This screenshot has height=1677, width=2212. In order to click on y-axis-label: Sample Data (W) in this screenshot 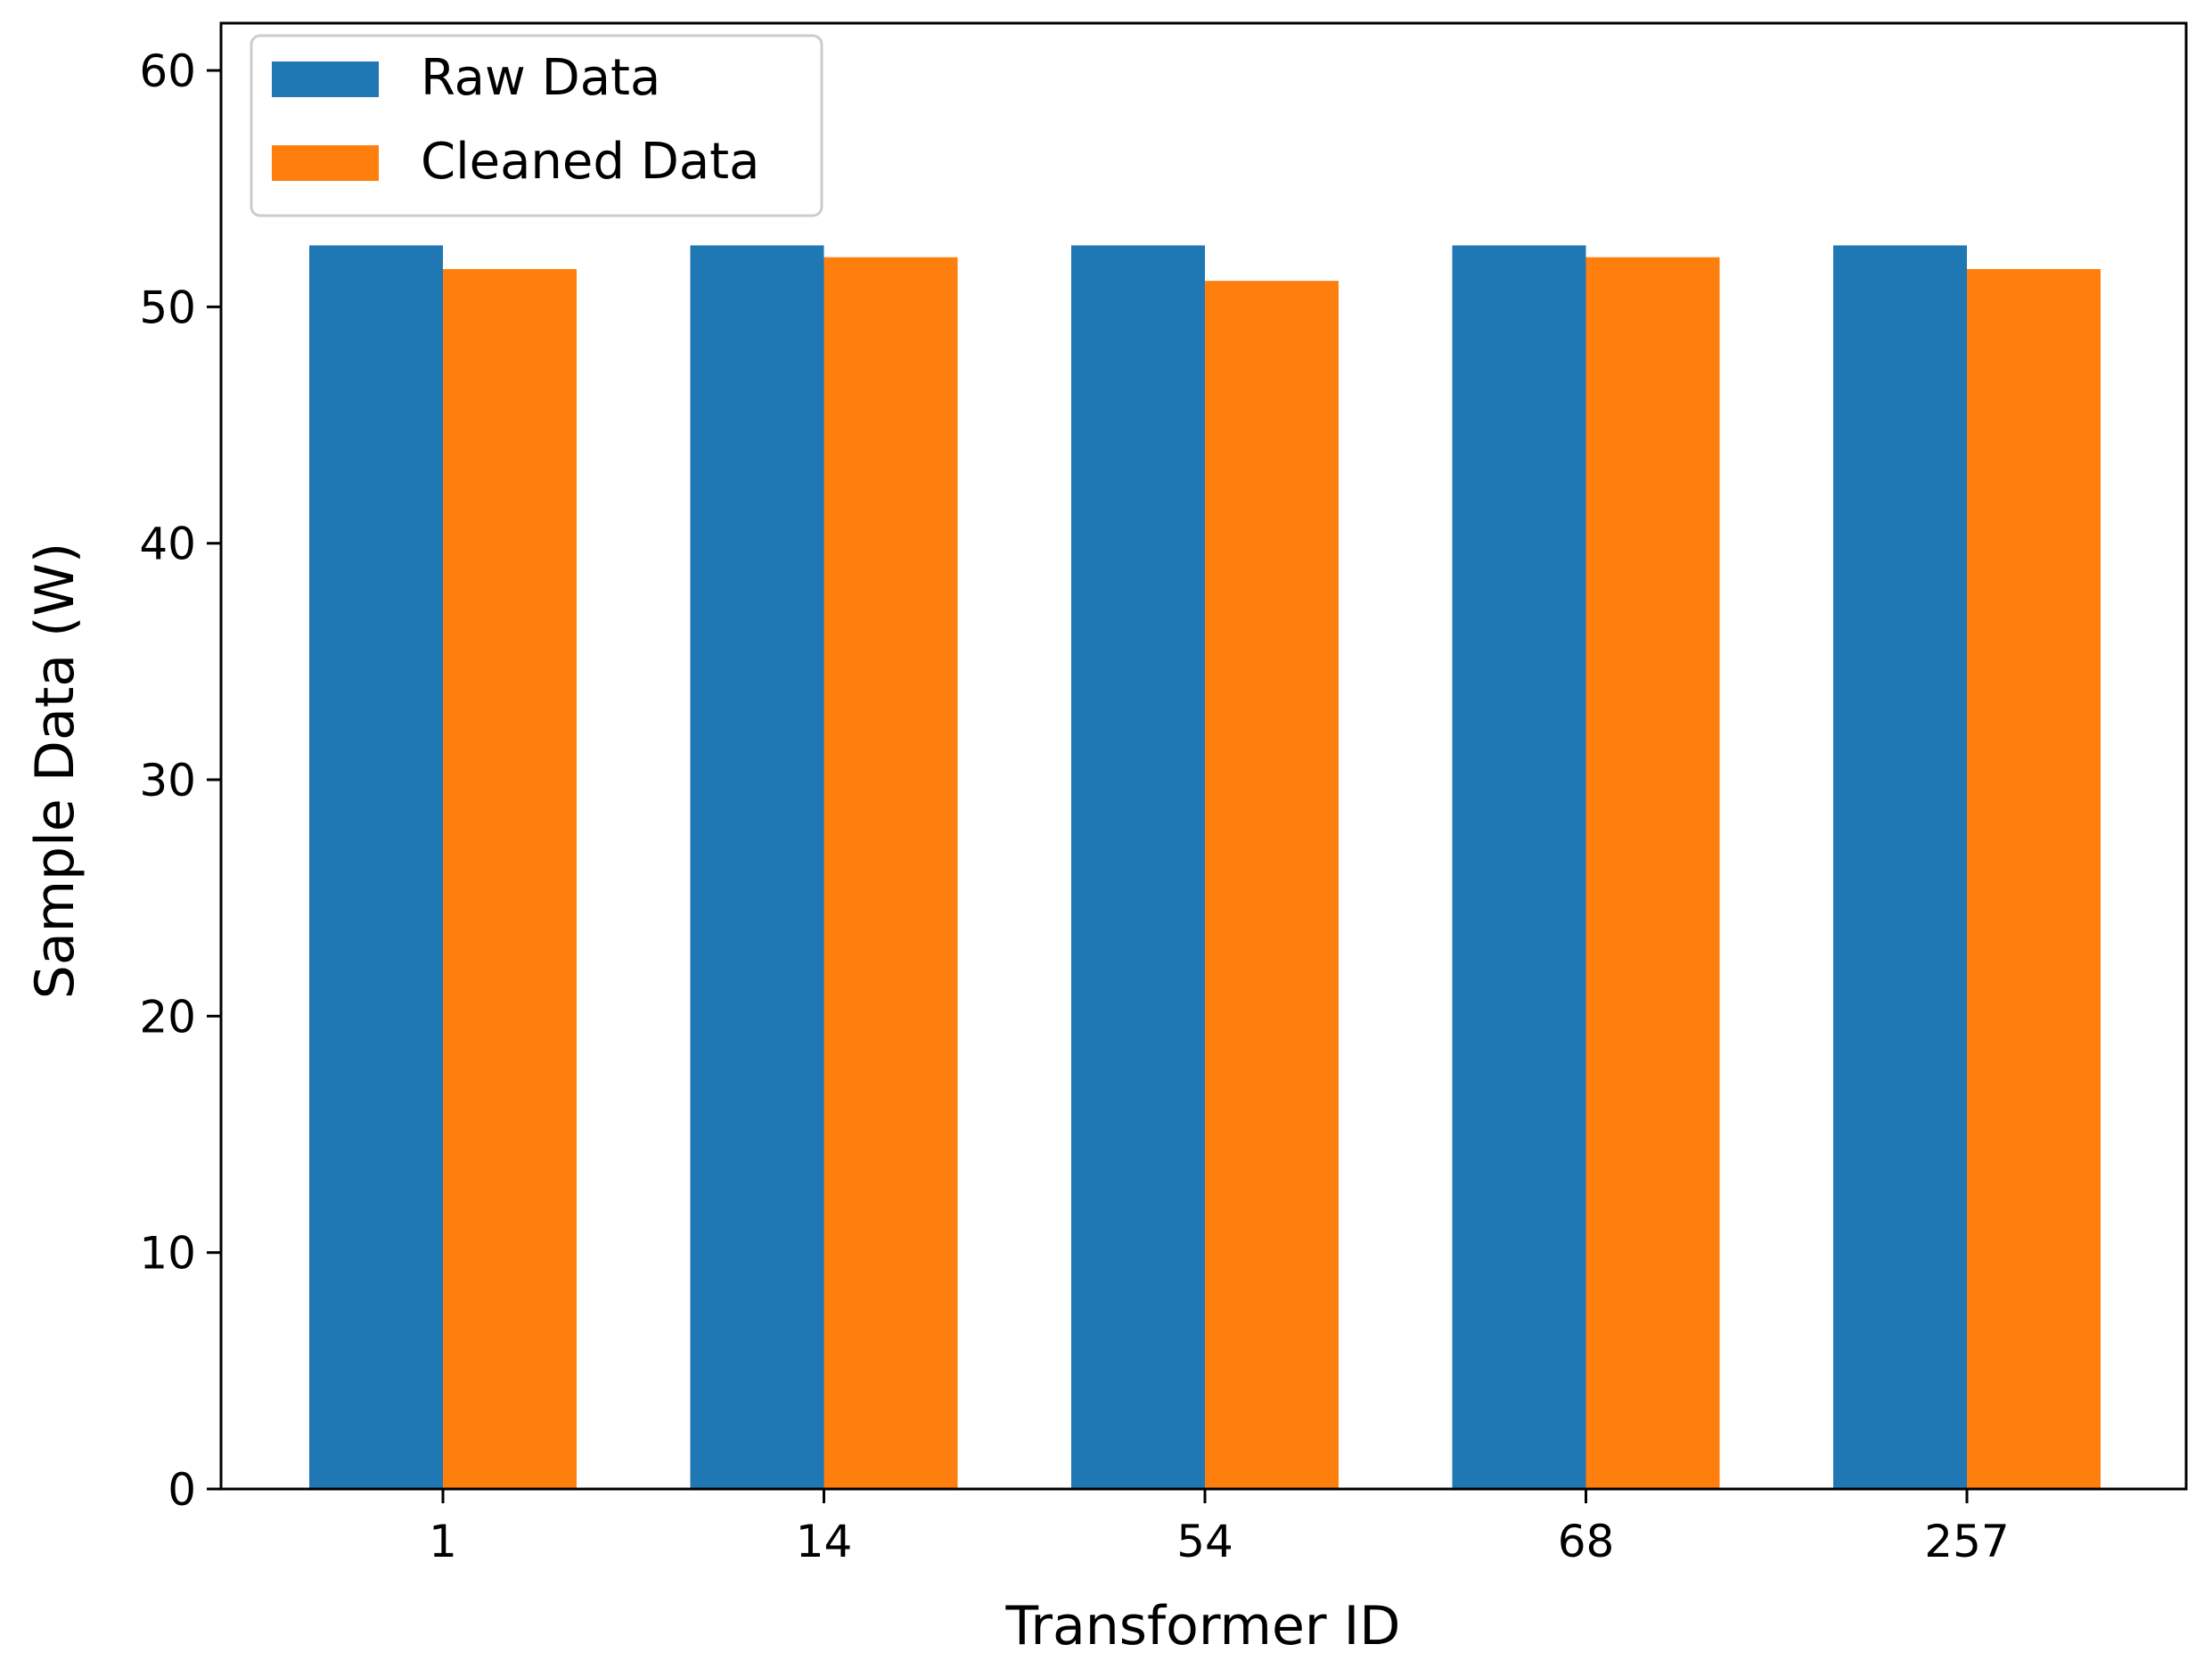, I will do `click(55, 772)`.